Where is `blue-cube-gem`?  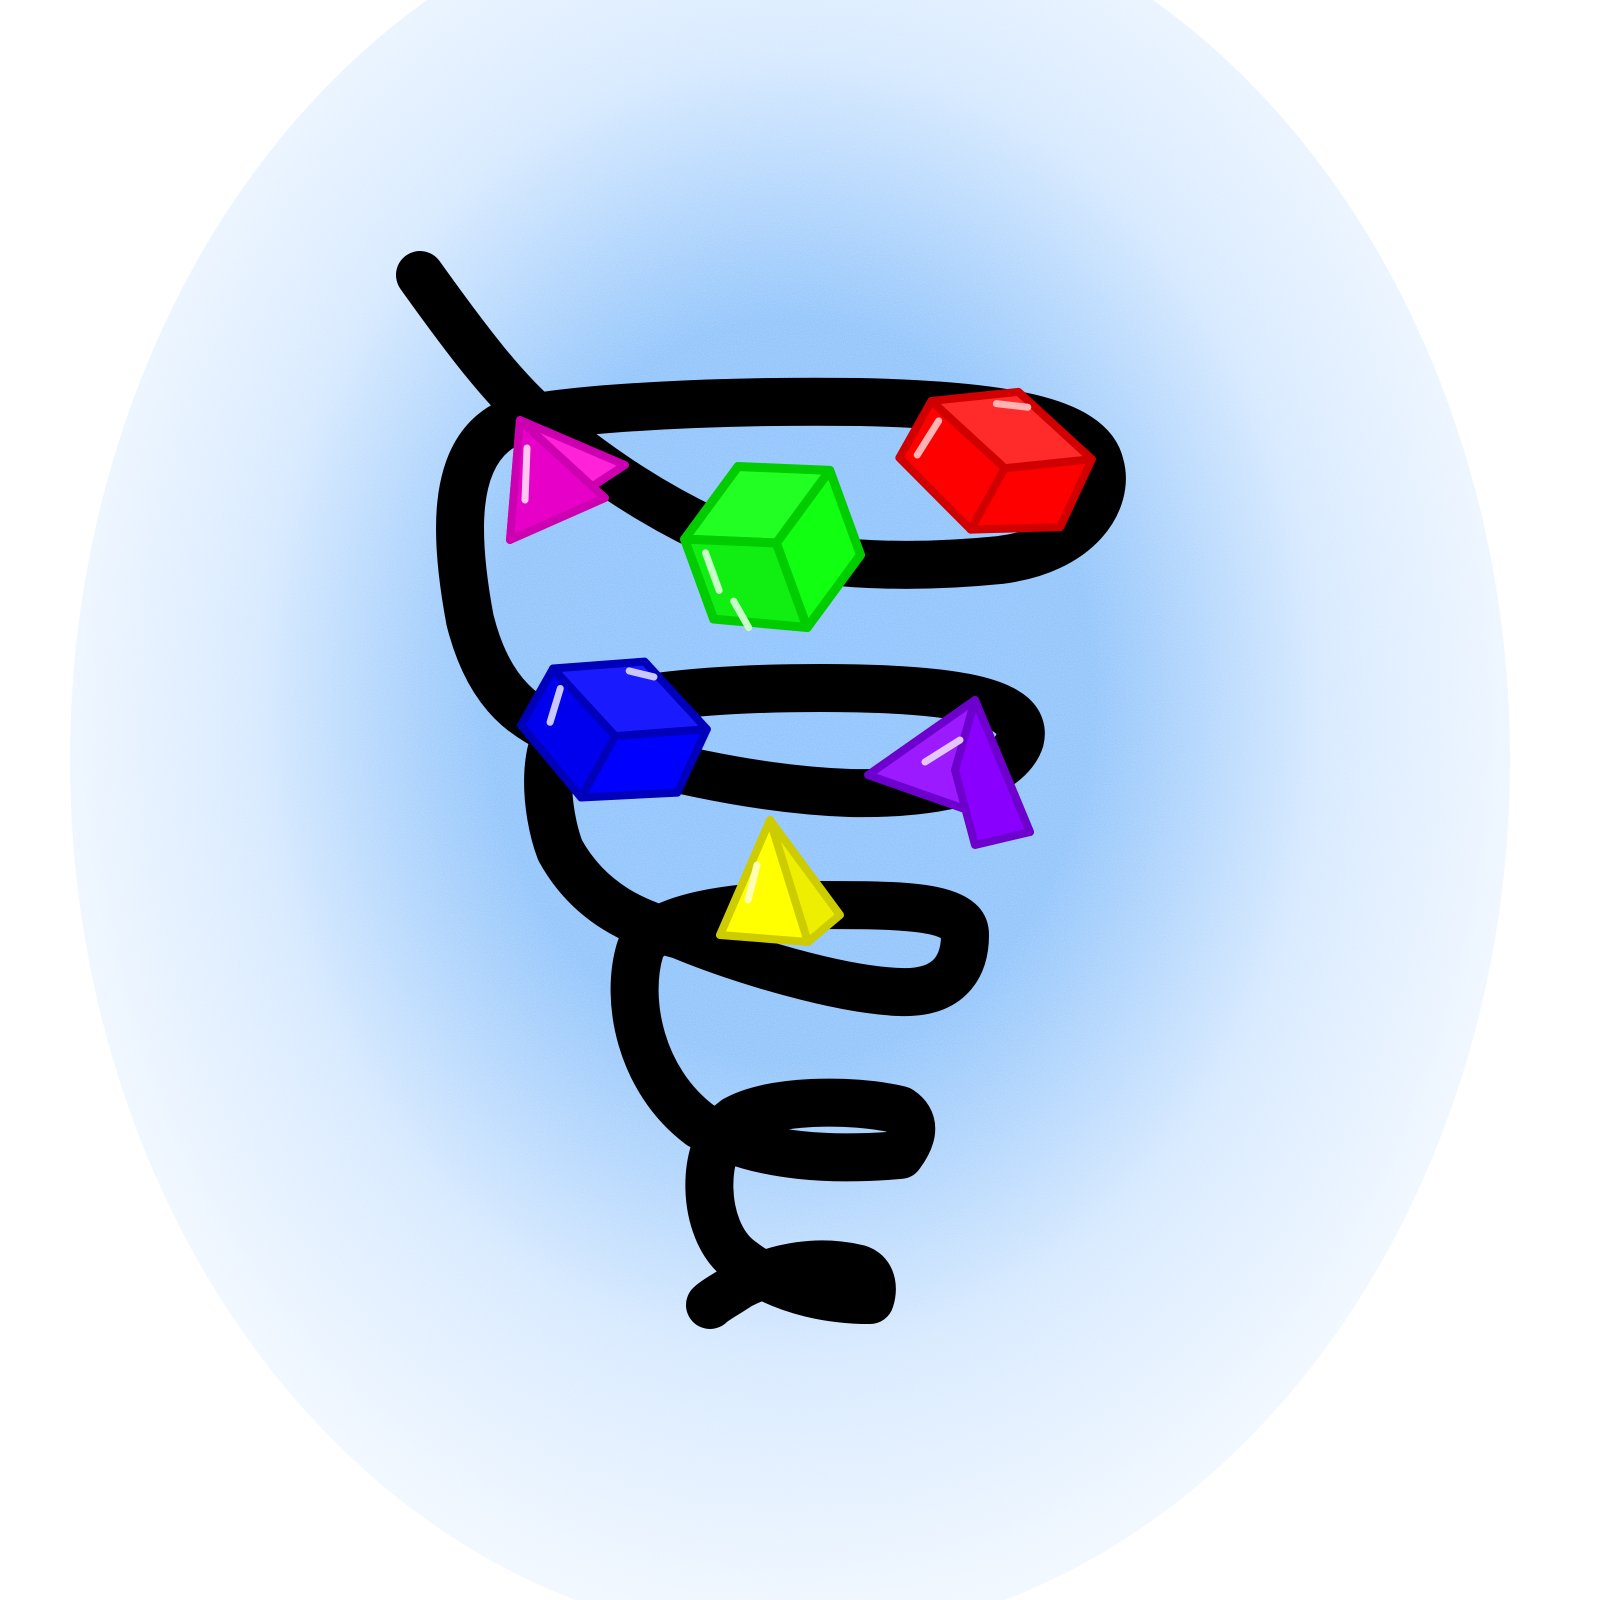
blue-cube-gem is located at coordinates (614, 729).